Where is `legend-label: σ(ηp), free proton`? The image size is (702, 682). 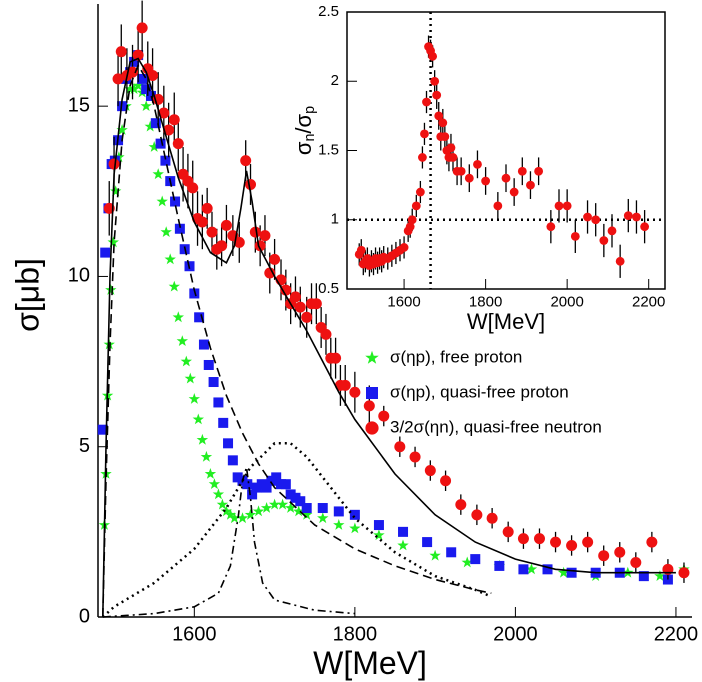
legend-label: σ(ηp), free proton is located at coordinates (456, 356).